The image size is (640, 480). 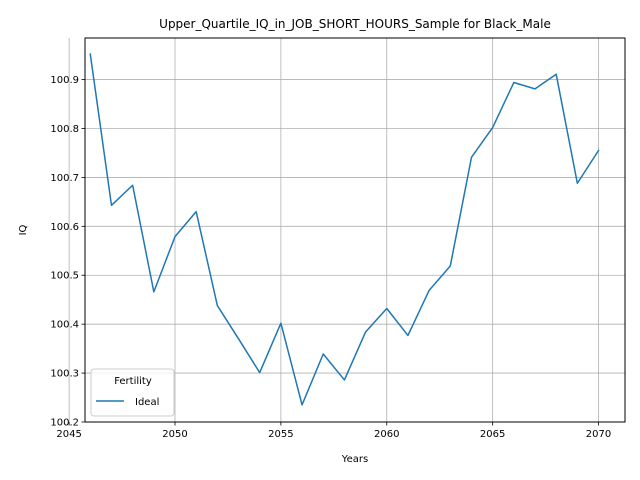 I want to click on x-tick-label: 2060, so click(x=386, y=434).